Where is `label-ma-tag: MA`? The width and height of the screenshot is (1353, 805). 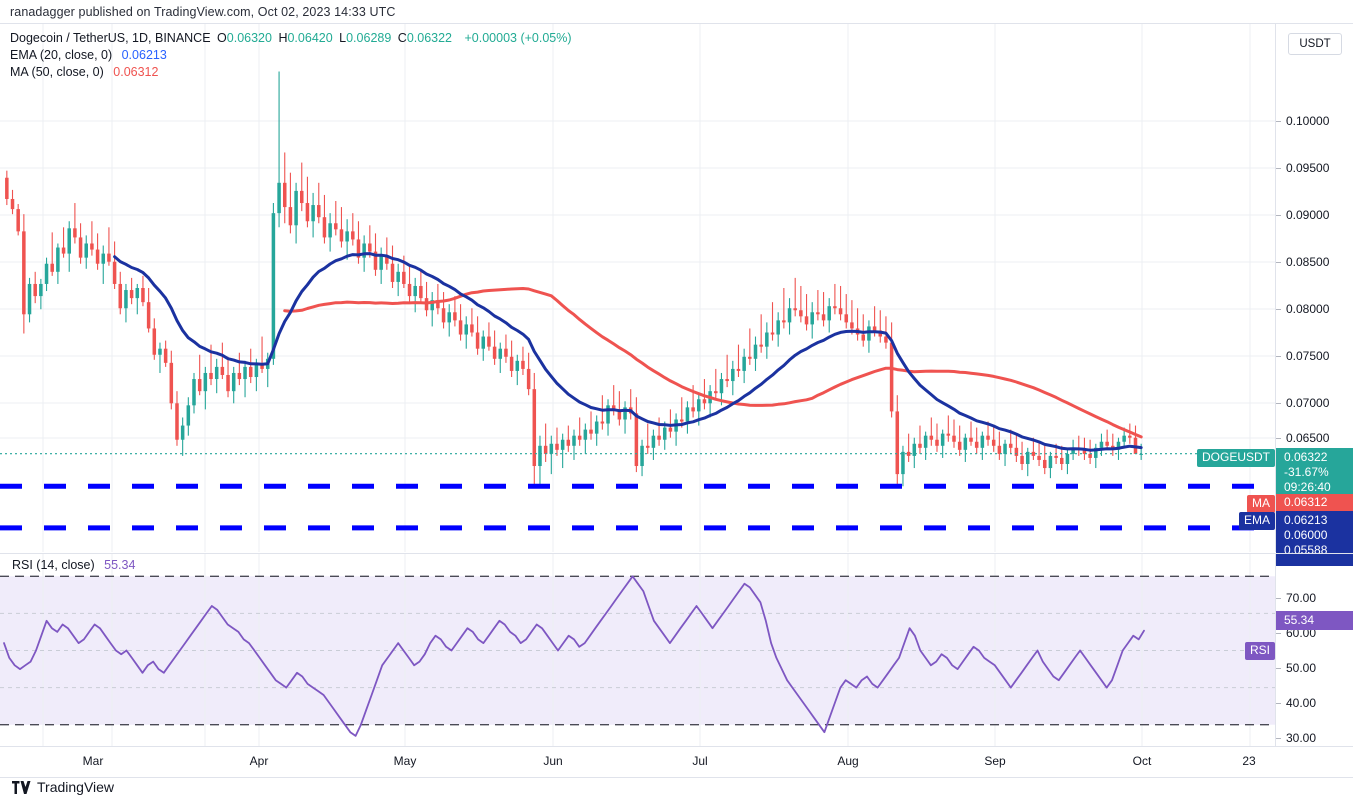
label-ma-tag: MA is located at coordinates (1261, 504).